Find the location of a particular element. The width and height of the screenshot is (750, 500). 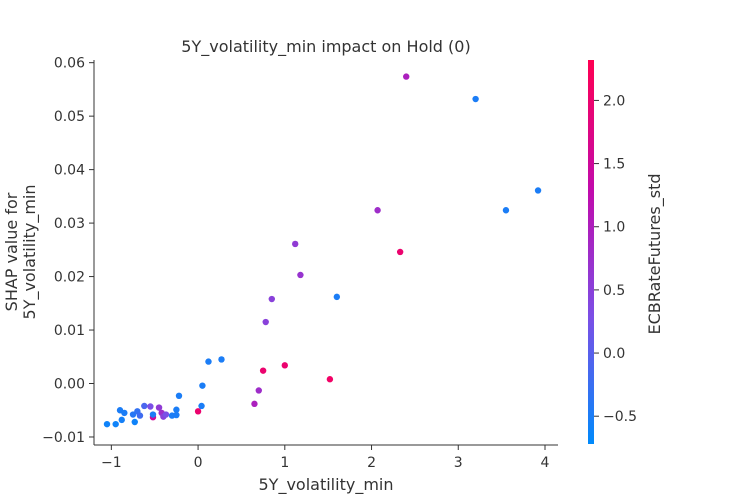

colorbar-tick-label: 1.5 is located at coordinates (614, 165).